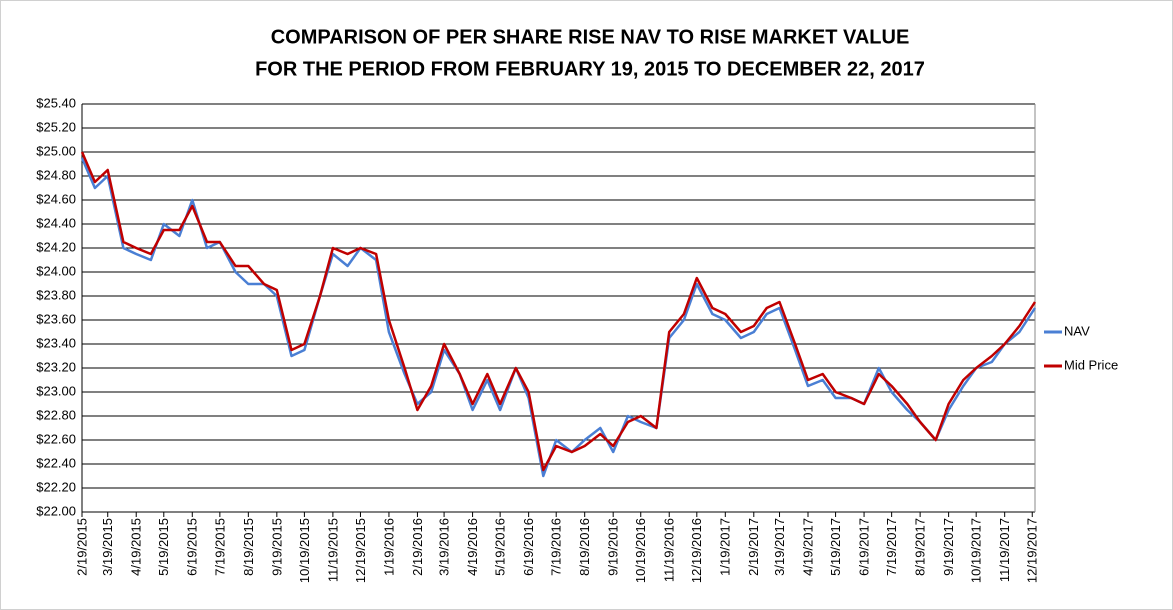 The height and width of the screenshot is (610, 1173). I want to click on x-tick-label: 4/19/2017, so click(807, 547).